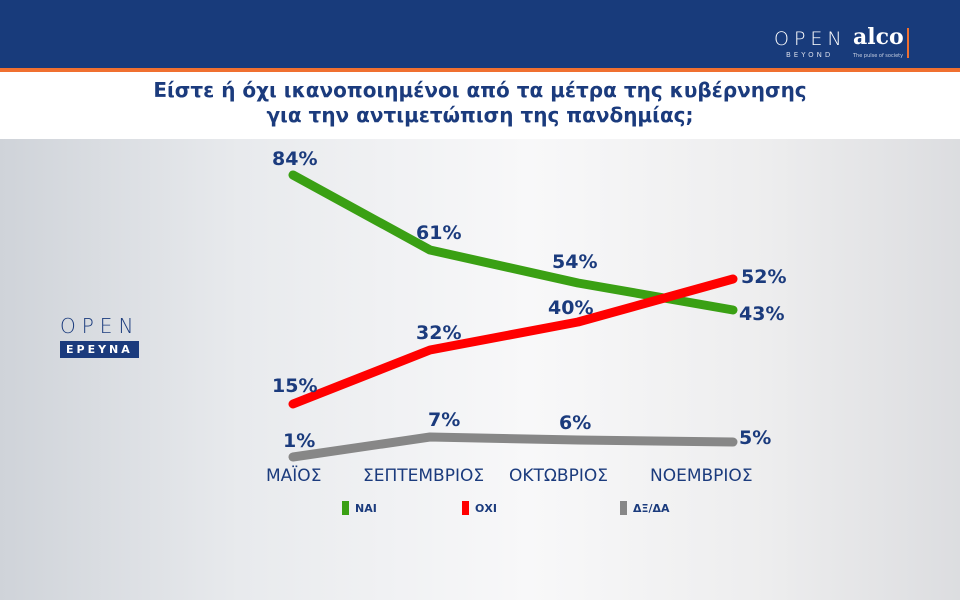 This screenshot has width=960, height=600. I want to click on data-label: 32%, so click(439, 333).